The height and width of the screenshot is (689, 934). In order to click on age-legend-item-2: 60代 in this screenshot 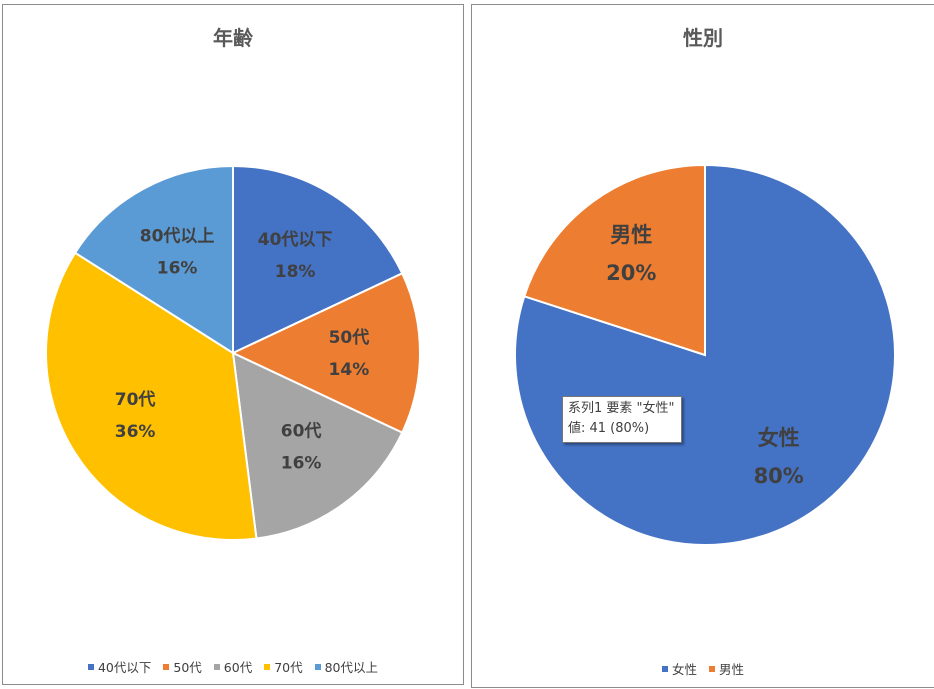, I will do `click(233, 666)`.